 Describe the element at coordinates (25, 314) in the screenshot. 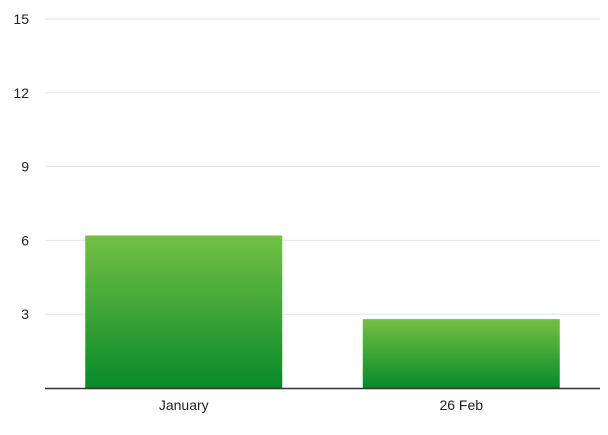

I see `y-tick-label: 3` at that location.